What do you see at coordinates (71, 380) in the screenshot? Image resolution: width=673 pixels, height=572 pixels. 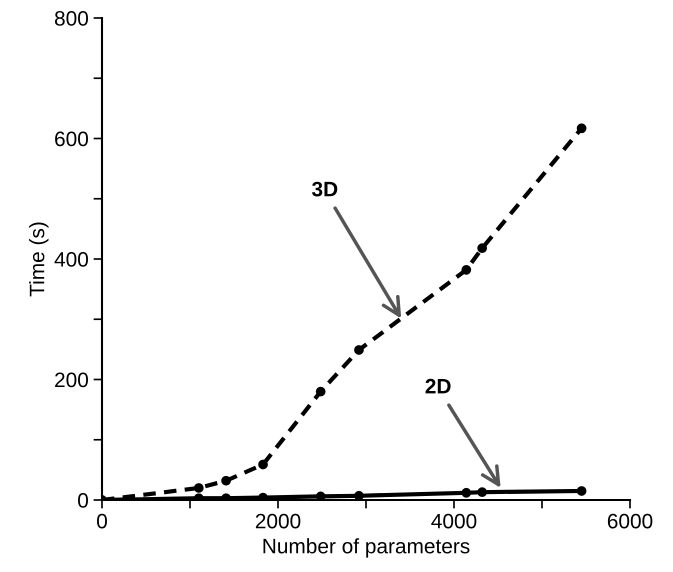 I see `y-tick-label: 200` at bounding box center [71, 380].